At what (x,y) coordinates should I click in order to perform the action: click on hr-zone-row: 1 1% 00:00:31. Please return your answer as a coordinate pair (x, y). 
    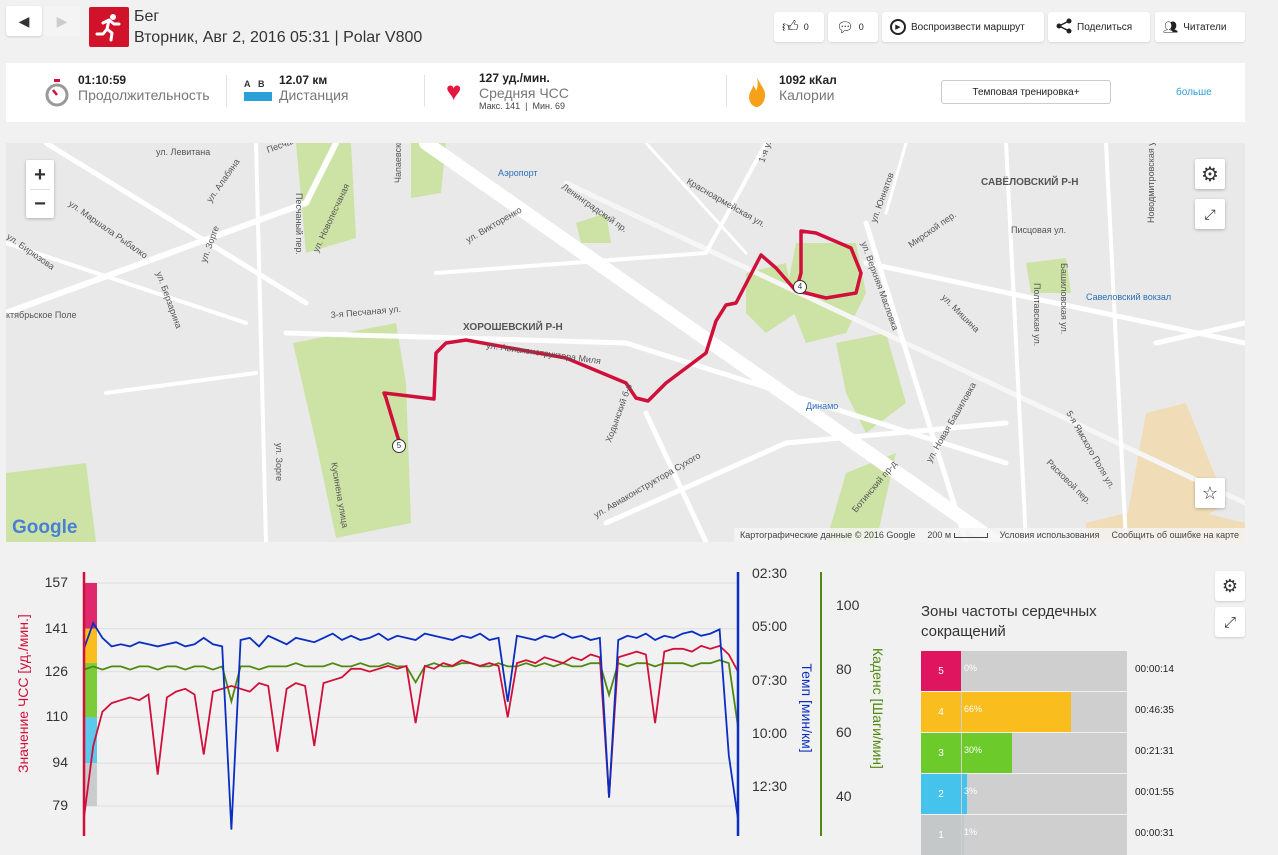
    Looking at the image, I should click on (1047, 835).